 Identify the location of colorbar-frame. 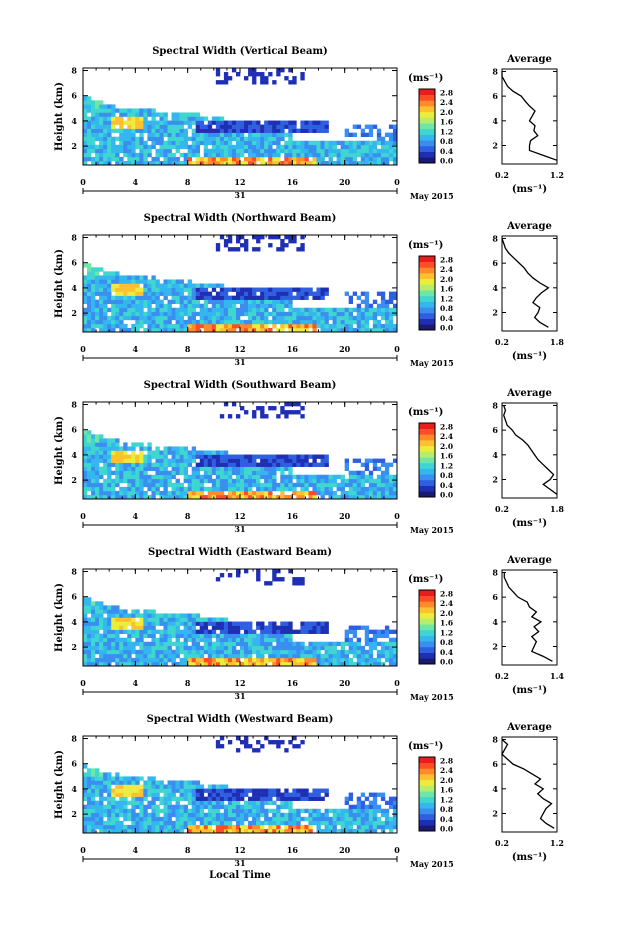
(427, 460).